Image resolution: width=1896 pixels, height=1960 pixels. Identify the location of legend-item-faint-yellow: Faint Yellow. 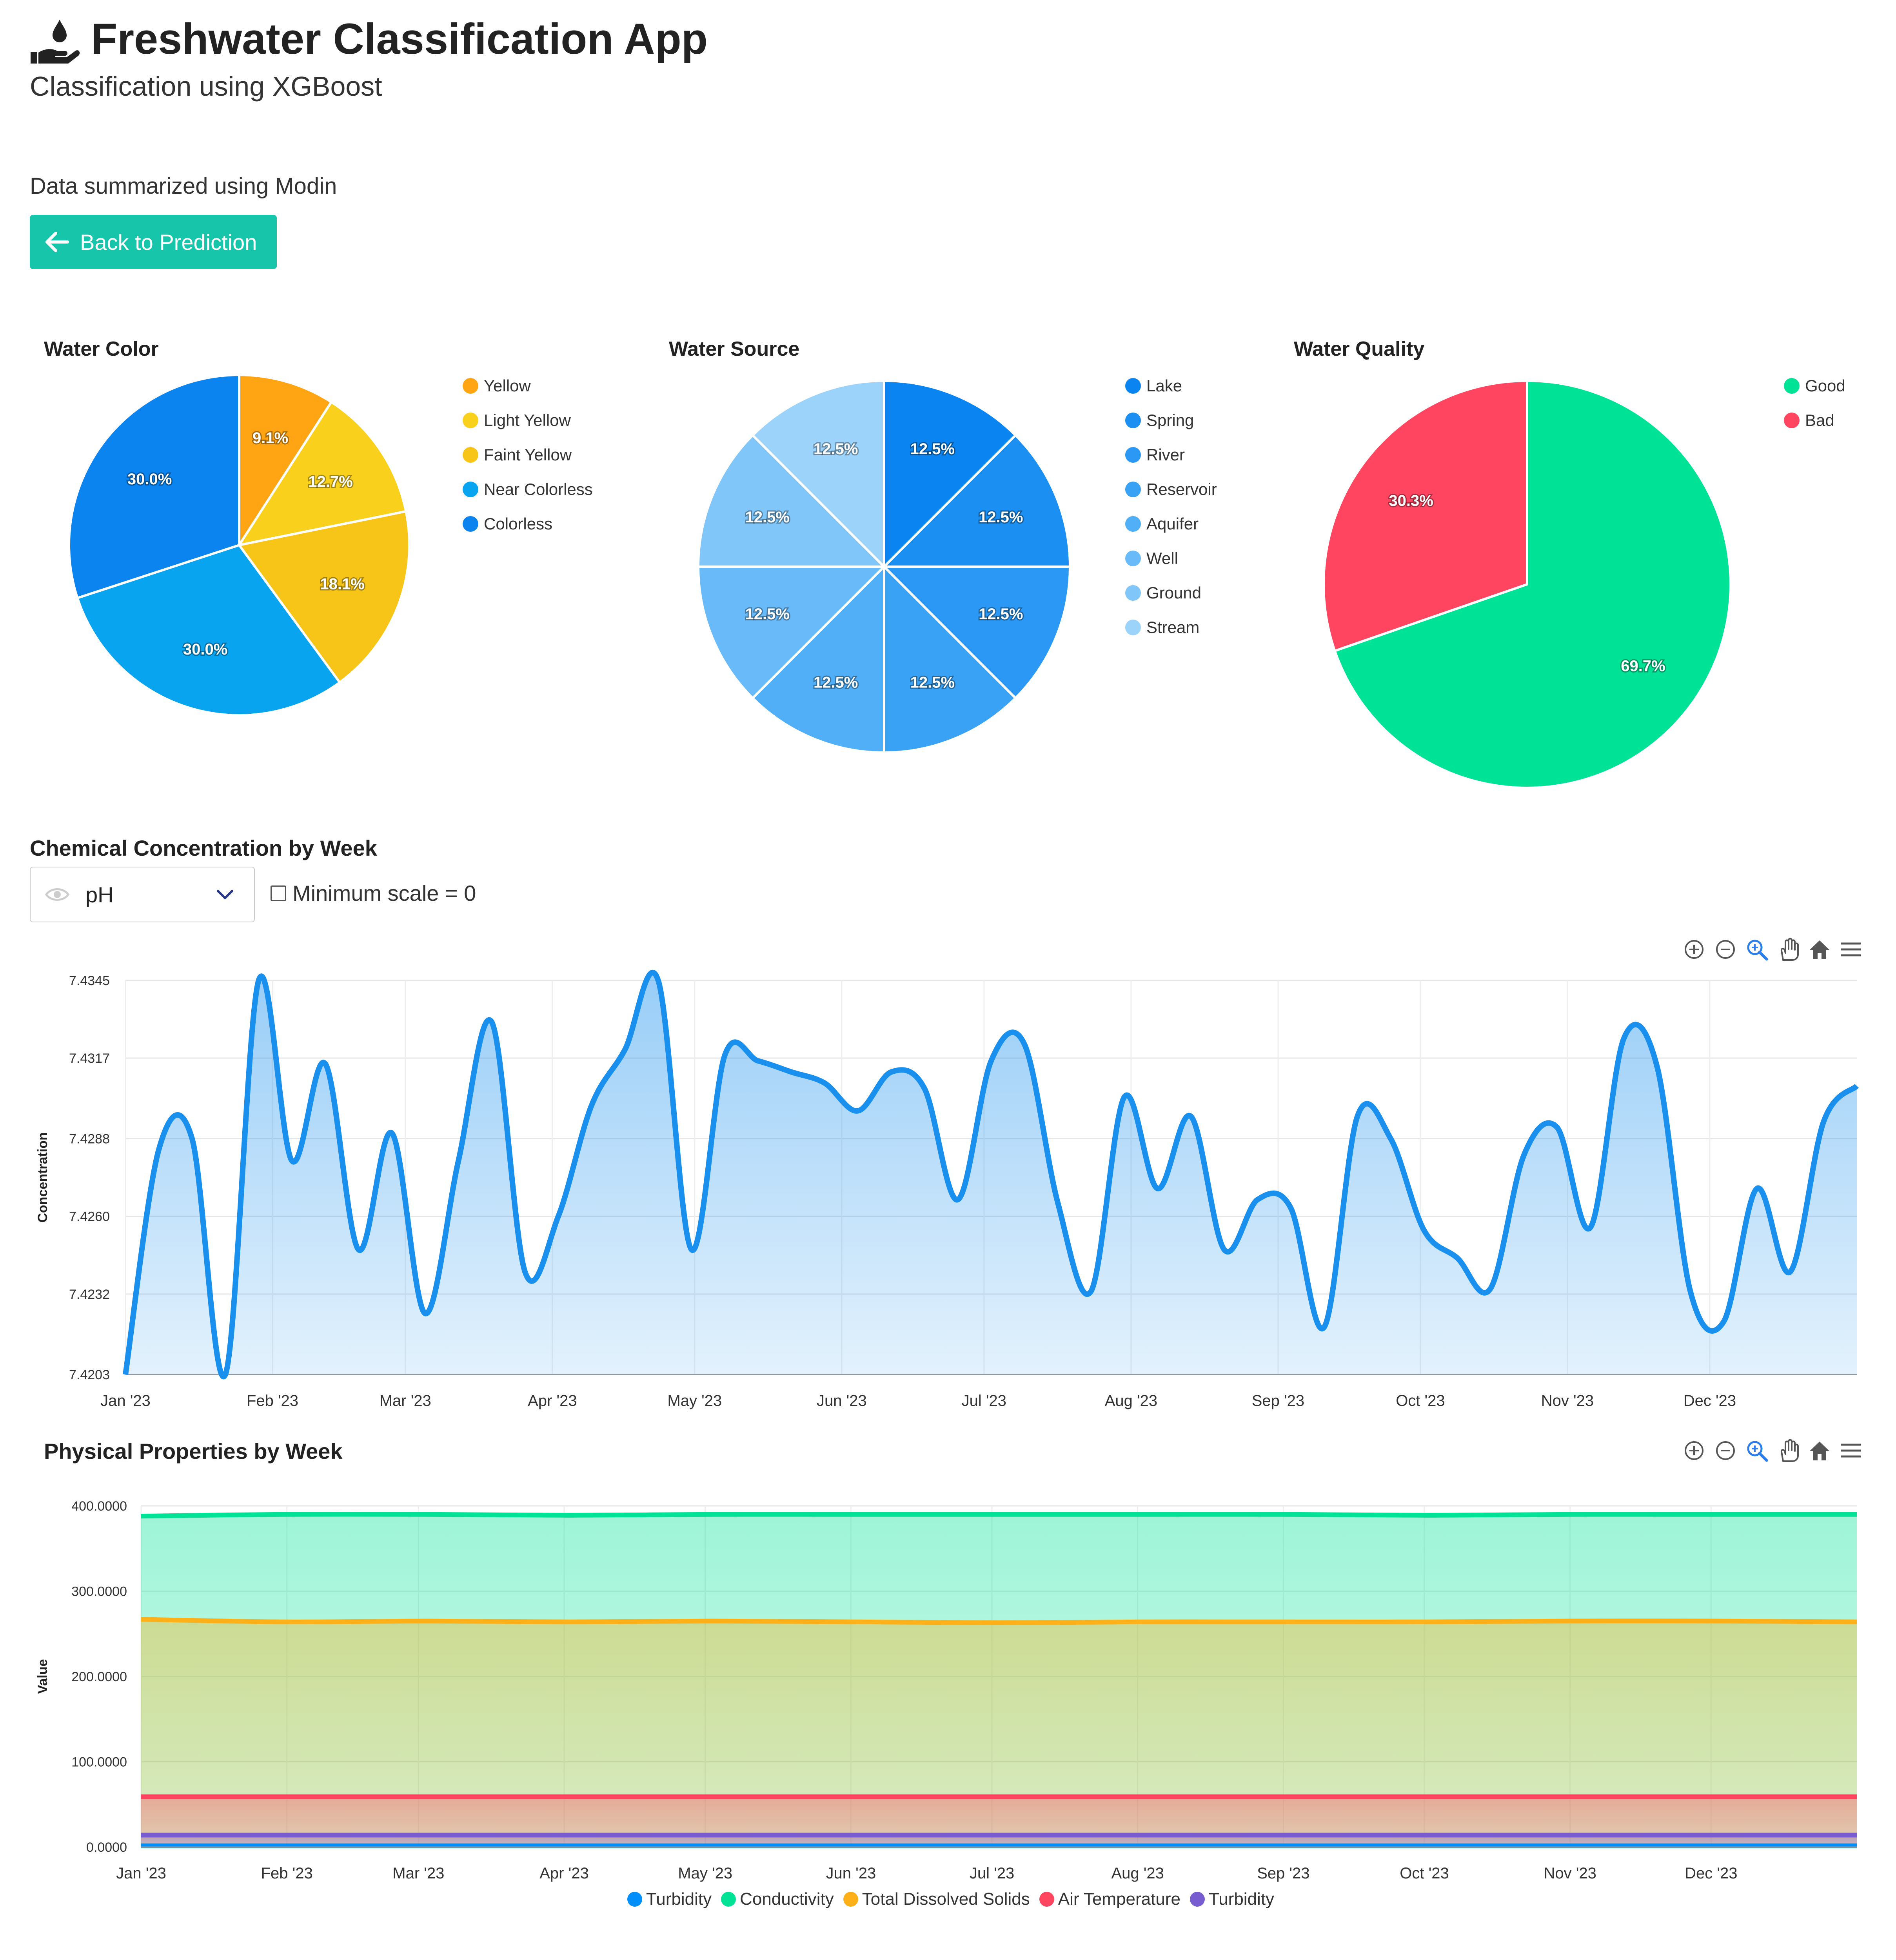
(528, 455).